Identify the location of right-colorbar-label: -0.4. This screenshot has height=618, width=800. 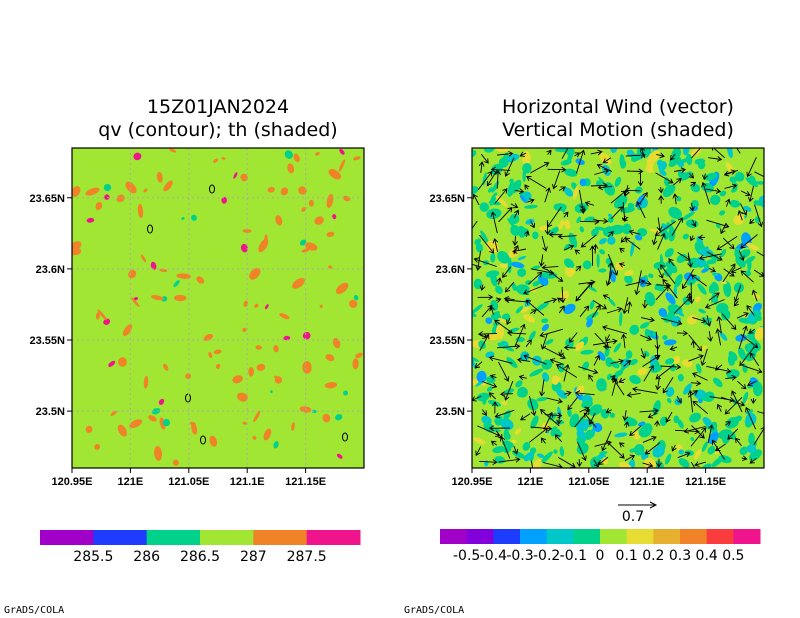
(493, 556).